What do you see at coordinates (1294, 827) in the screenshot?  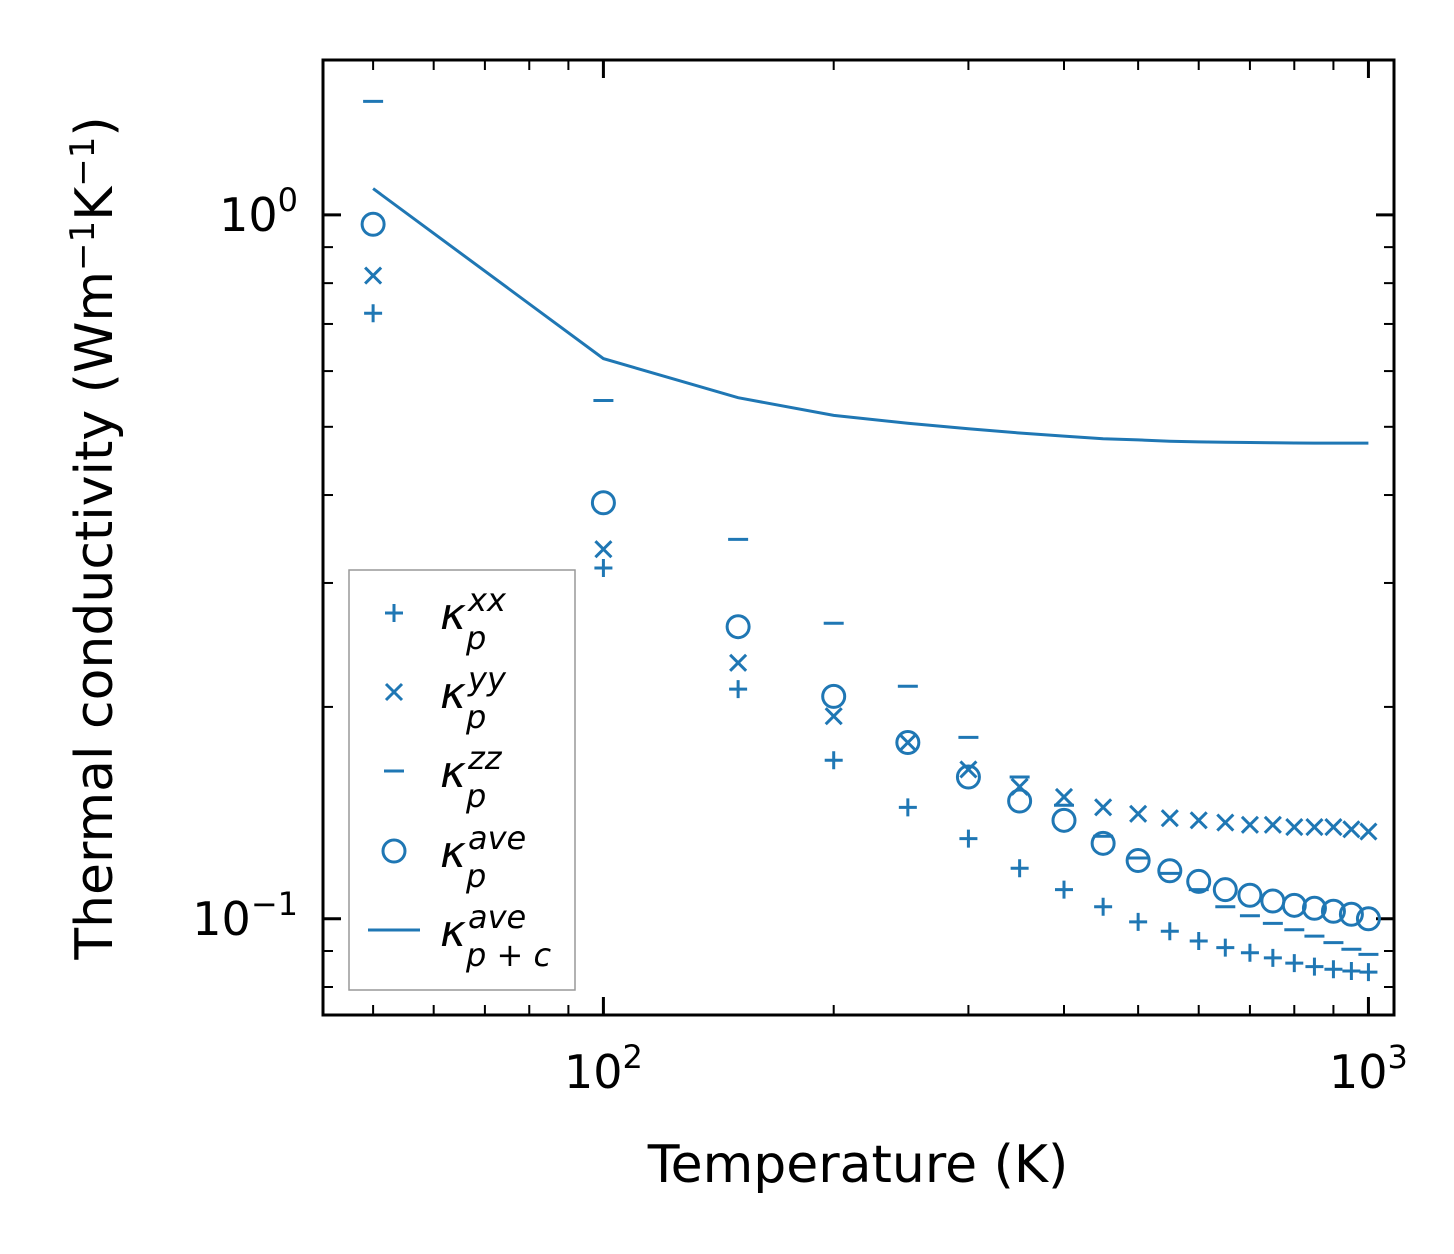 I see `x-point-kappa_p^yy-15` at bounding box center [1294, 827].